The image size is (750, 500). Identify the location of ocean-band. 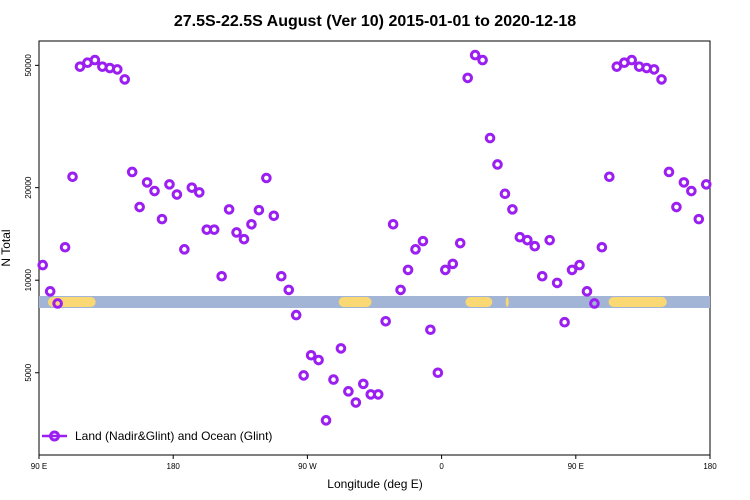
(374, 302).